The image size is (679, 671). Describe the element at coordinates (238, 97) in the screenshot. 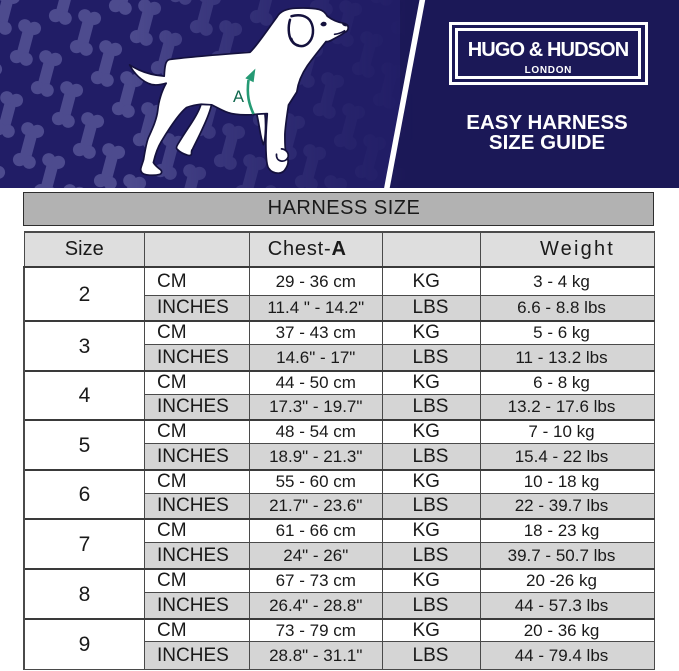

I see `svg-text: A` at that location.